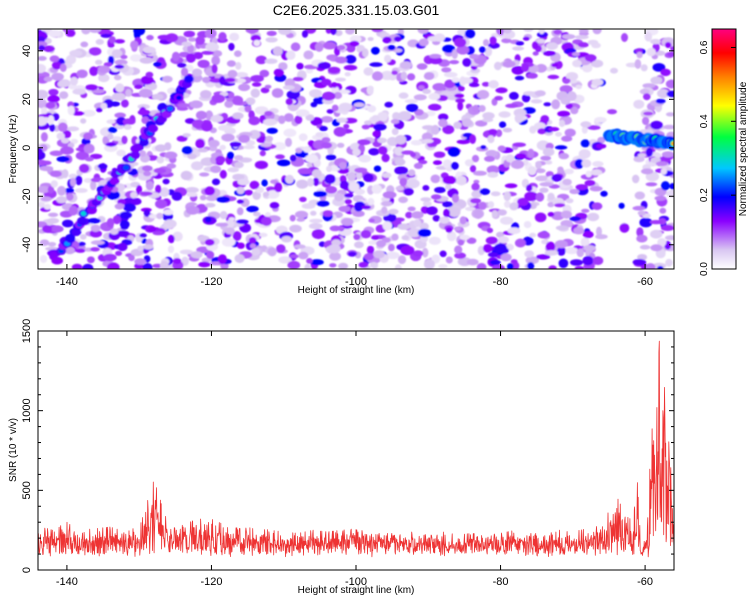  I want to click on spectrogram-y-tick-labels: -40 -20 0 20 40, so click(27, 149).